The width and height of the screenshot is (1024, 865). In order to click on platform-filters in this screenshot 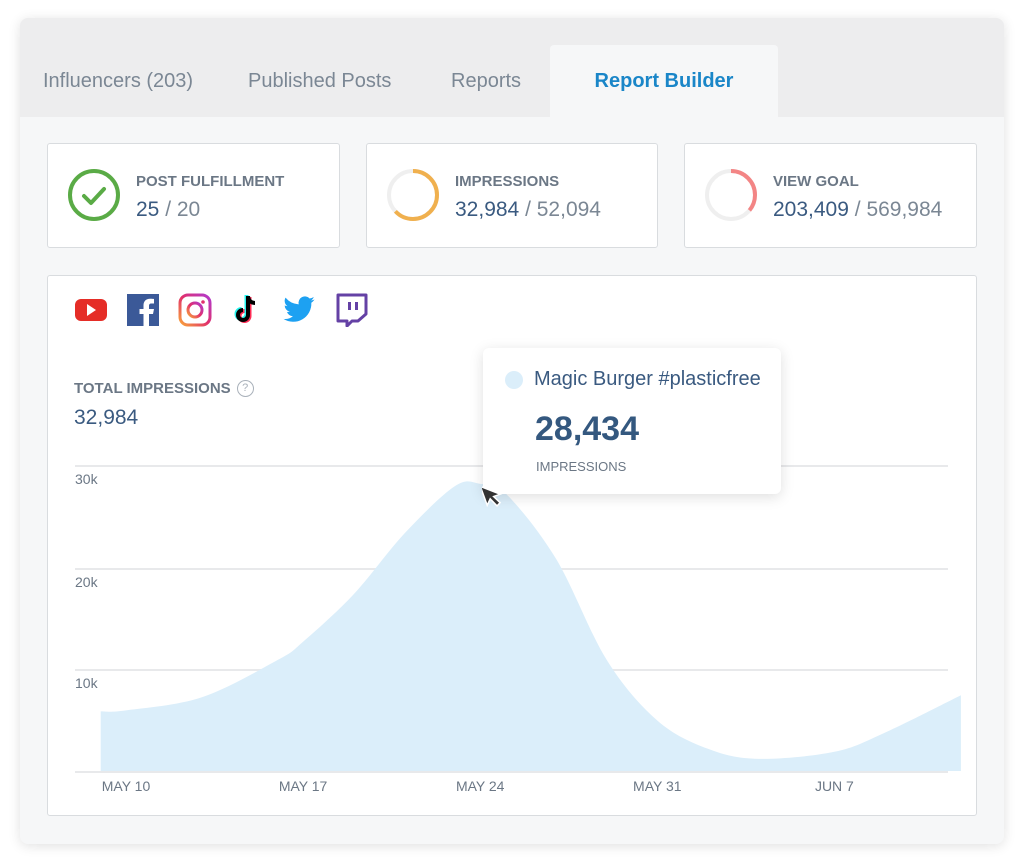, I will do `click(221, 310)`.